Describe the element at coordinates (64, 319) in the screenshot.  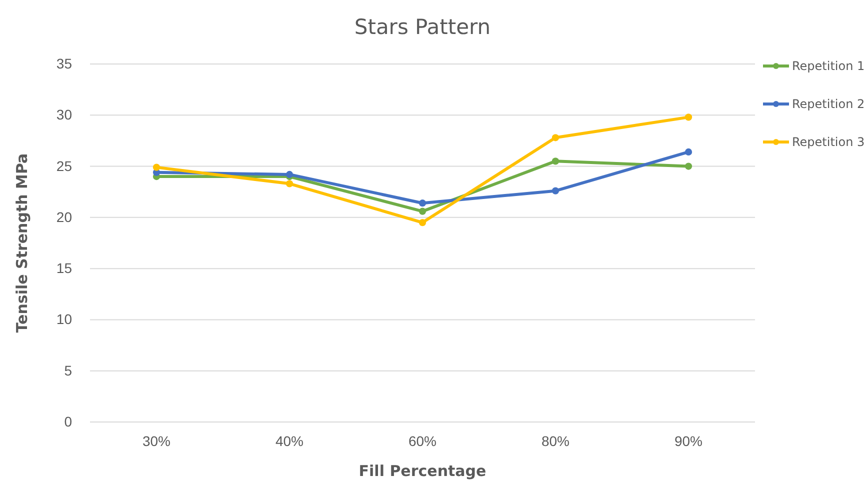
I see `y-tick-label: 10` at that location.